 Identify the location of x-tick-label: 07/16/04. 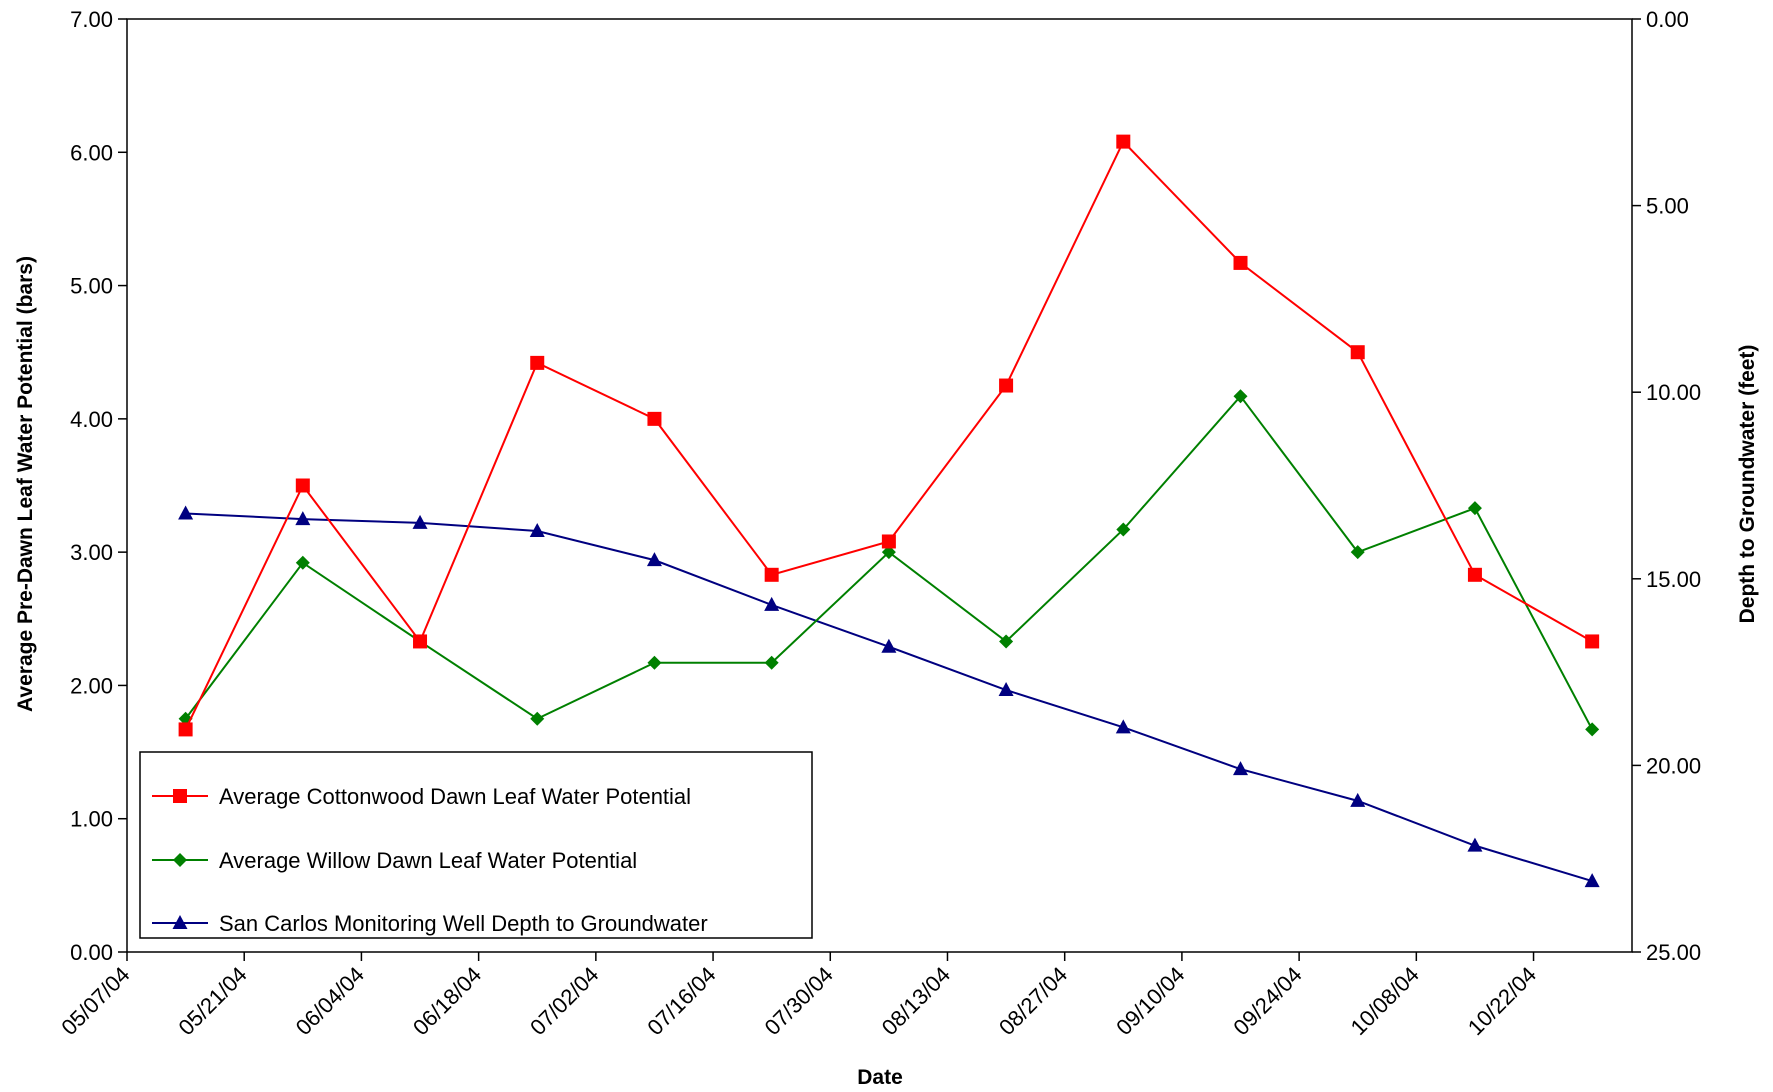
(681, 1001).